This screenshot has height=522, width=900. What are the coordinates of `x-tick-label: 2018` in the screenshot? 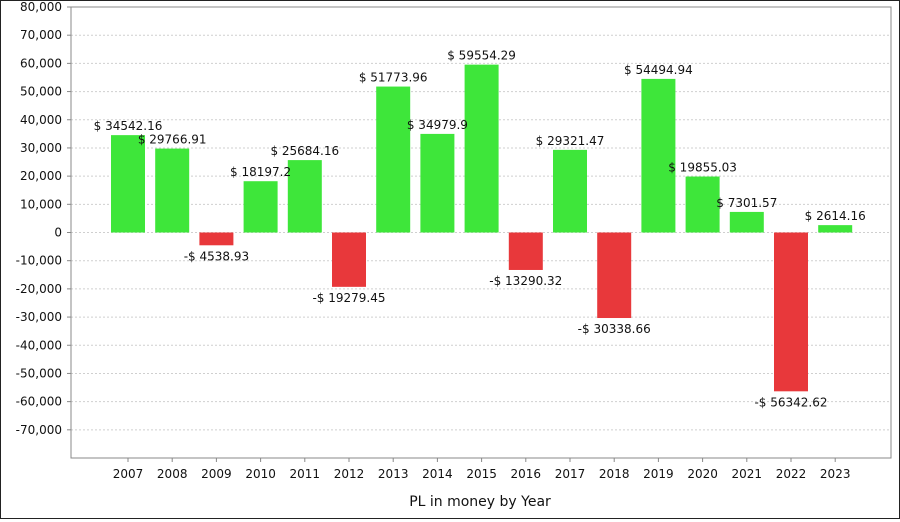 It's located at (614, 474).